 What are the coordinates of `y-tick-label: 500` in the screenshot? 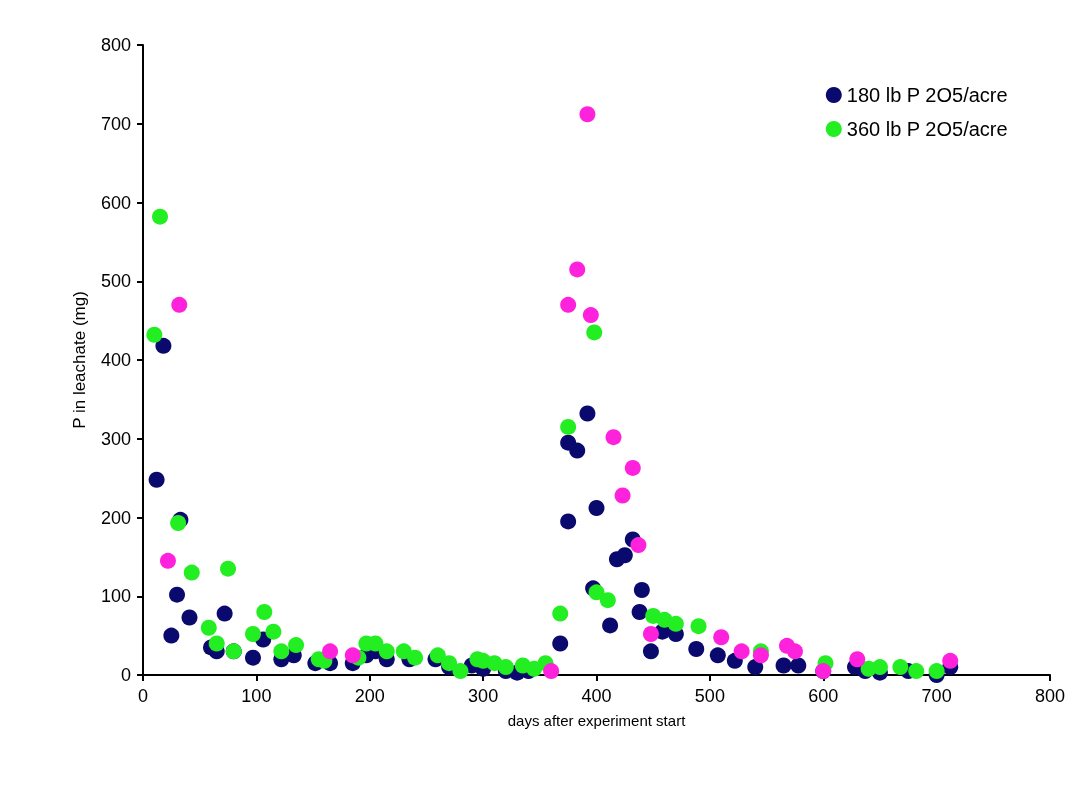 It's located at (115, 281).